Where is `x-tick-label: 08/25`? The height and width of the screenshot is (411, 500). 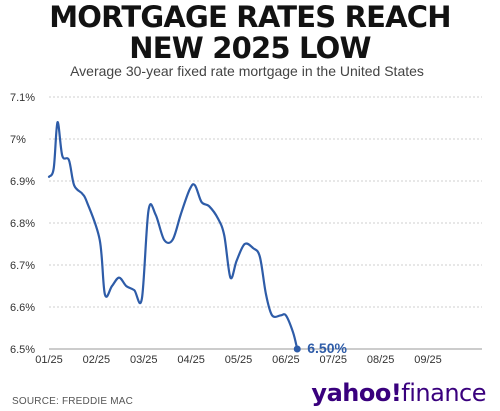
x-tick-label: 08/25 is located at coordinates (381, 360).